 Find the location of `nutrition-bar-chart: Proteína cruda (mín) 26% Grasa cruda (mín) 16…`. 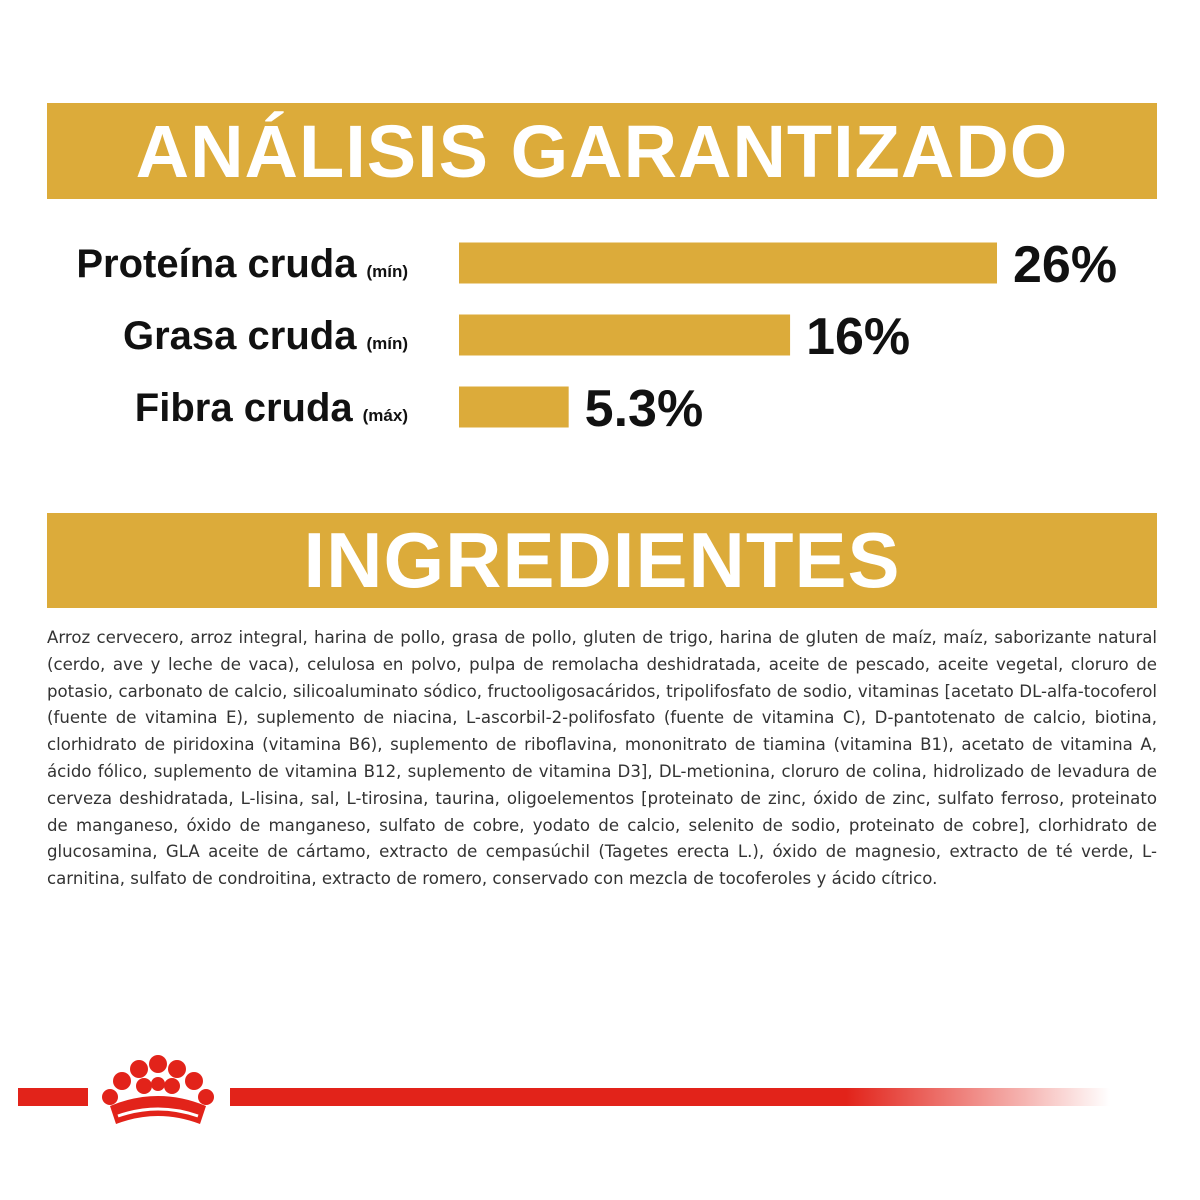

nutrition-bar-chart: Proteína cruda (mín) 26% Grasa cruda (mín) 16… is located at coordinates (596, 337).